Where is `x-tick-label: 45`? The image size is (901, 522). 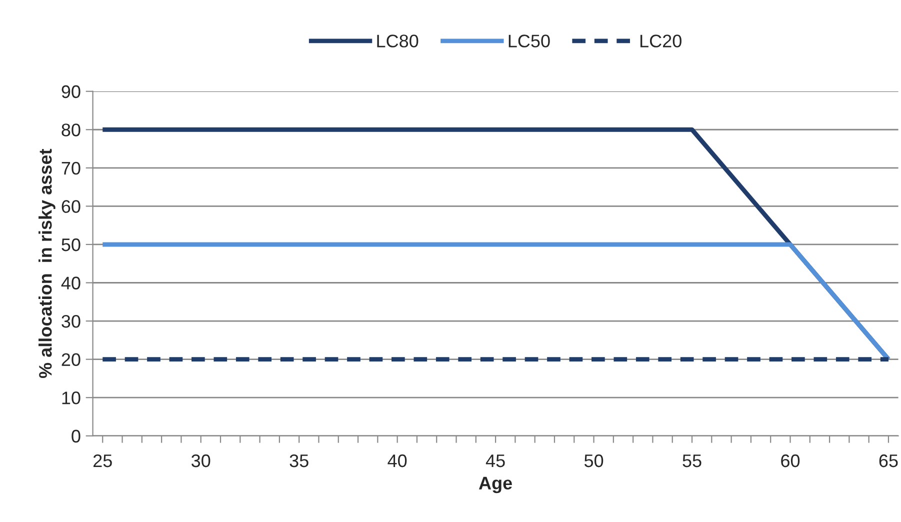
x-tick-label: 45 is located at coordinates (495, 461).